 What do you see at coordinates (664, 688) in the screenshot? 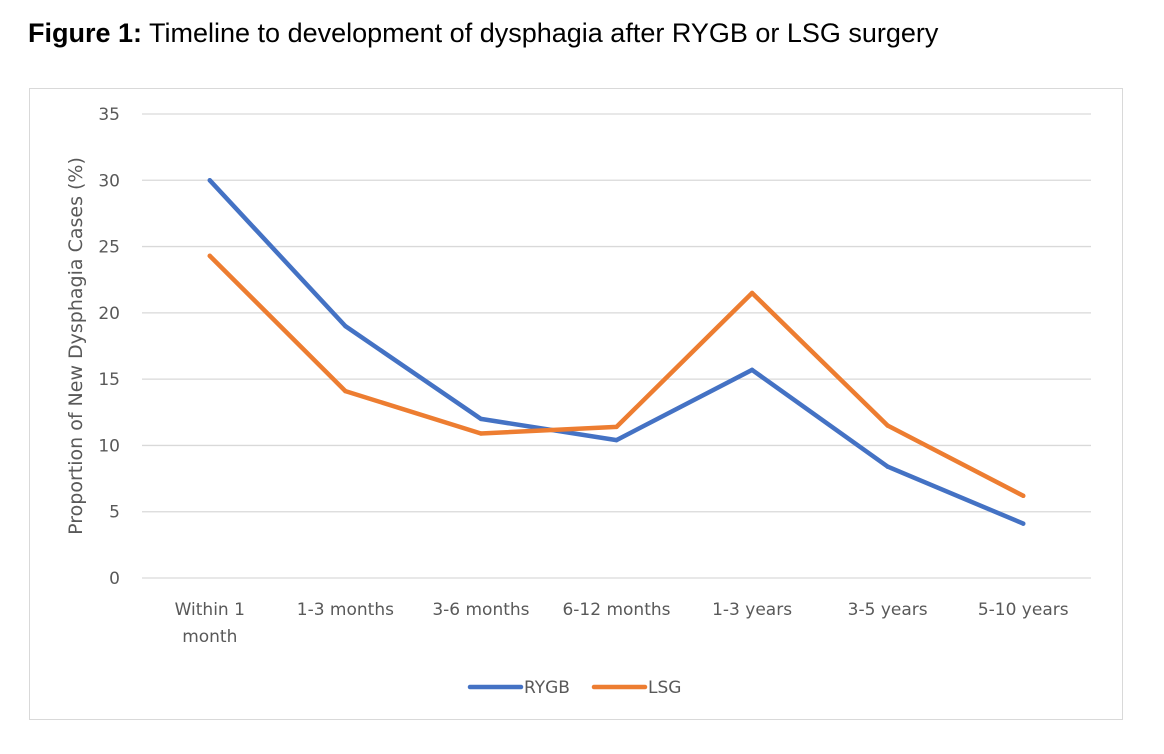
I see `legend-label: LSG` at bounding box center [664, 688].